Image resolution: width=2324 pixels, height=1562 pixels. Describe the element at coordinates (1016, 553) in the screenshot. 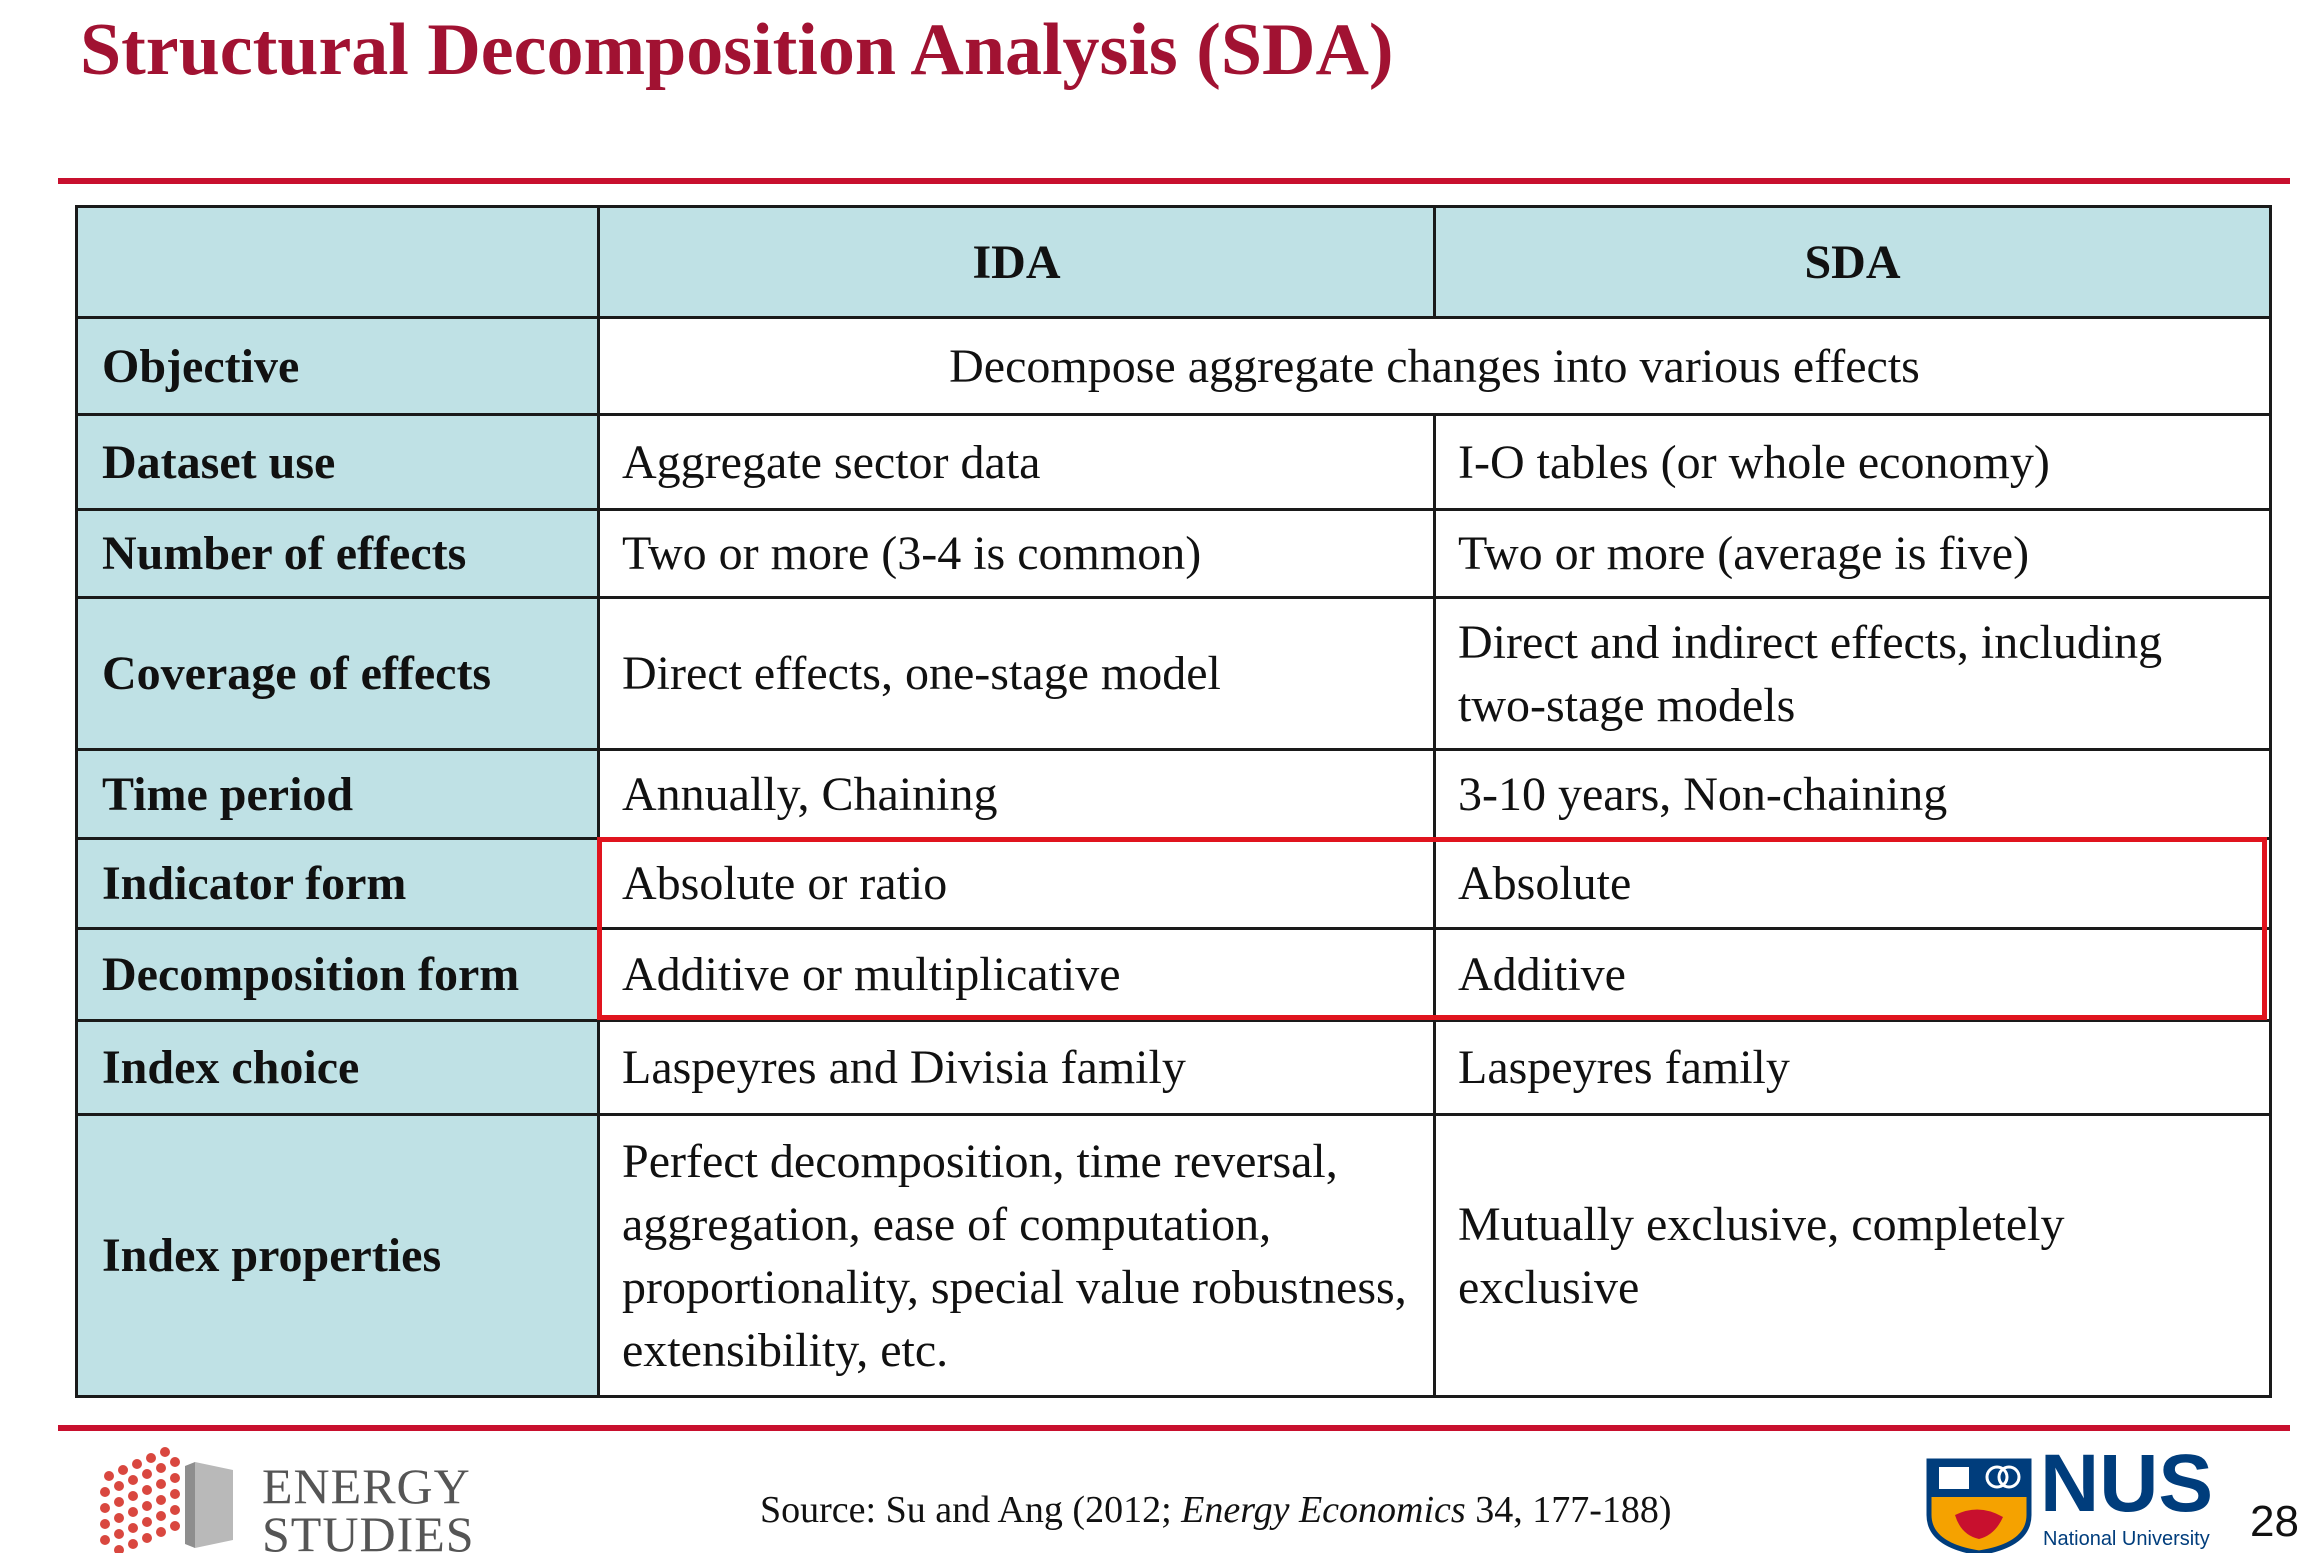

I see `ida-cell: Two or more (3-4 is common)` at that location.